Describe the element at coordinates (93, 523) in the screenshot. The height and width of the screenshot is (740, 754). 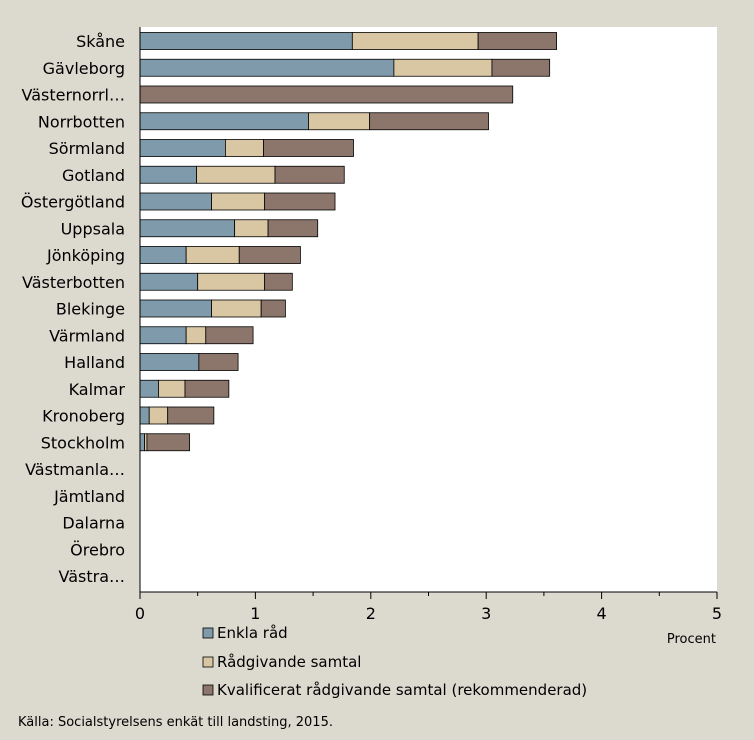
I see `category-label: Dalarna` at that location.